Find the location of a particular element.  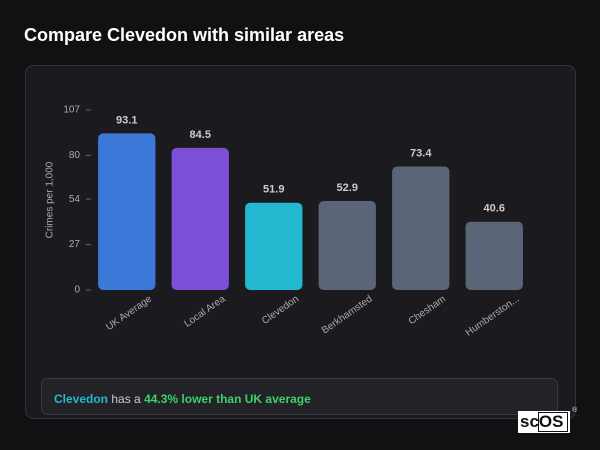

summary-comparison: 44.3% lower than UK average is located at coordinates (227, 399).